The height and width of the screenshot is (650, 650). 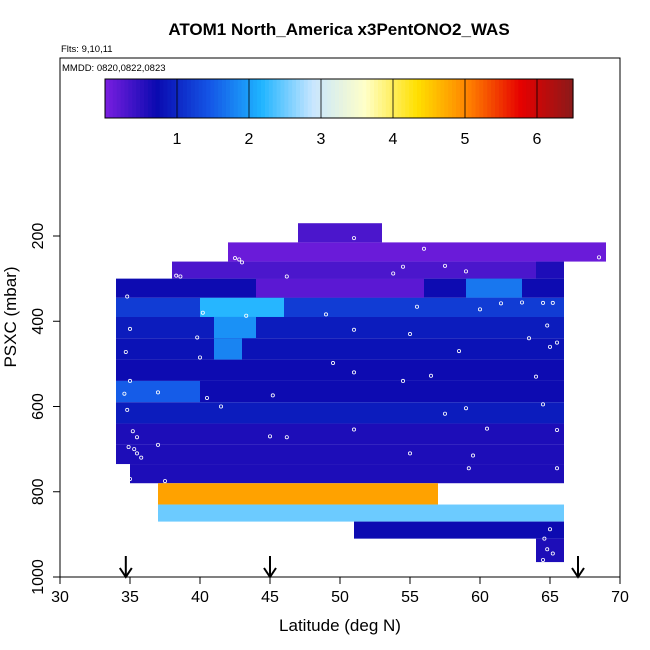 What do you see at coordinates (38, 577) in the screenshot?
I see `y-tick-label: 1000` at bounding box center [38, 577].